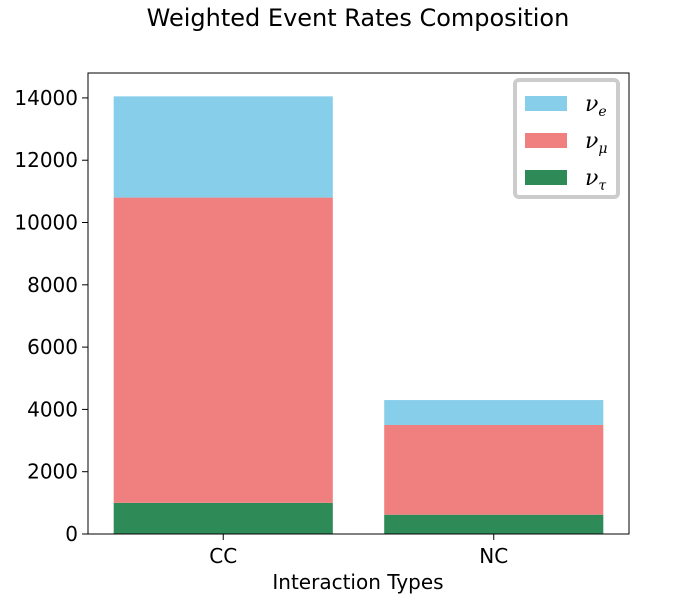 The image size is (700, 600). I want to click on legend-label-0: νe, so click(596, 106).